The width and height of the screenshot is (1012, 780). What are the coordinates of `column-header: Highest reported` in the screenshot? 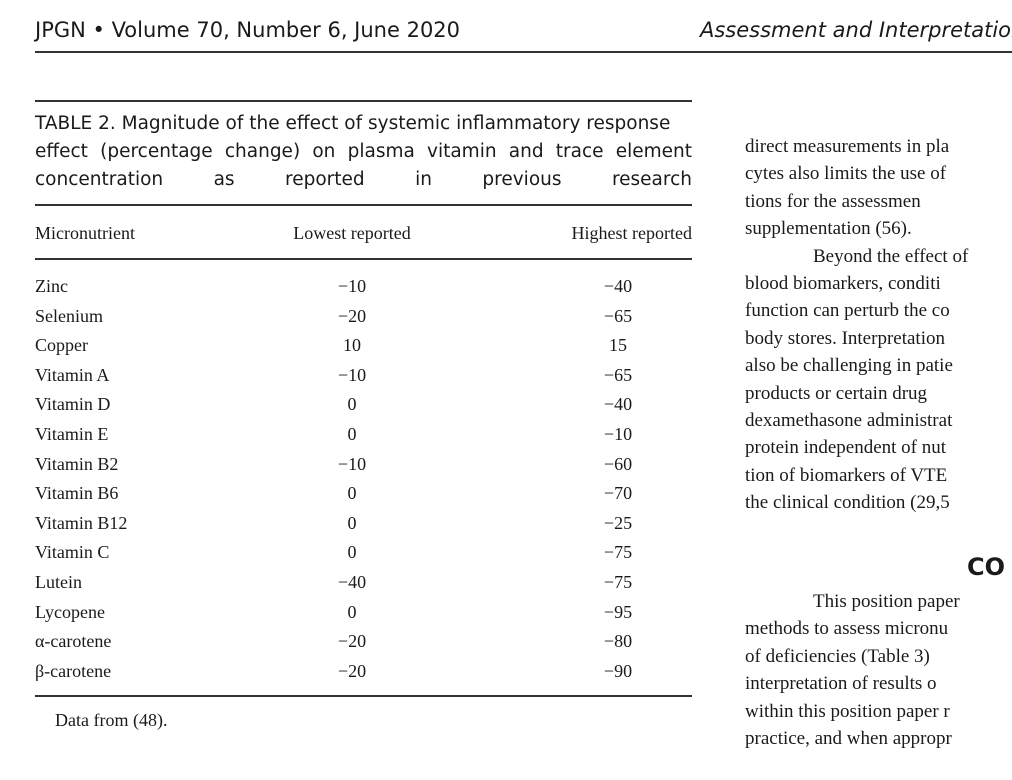 It's located at (631, 233).